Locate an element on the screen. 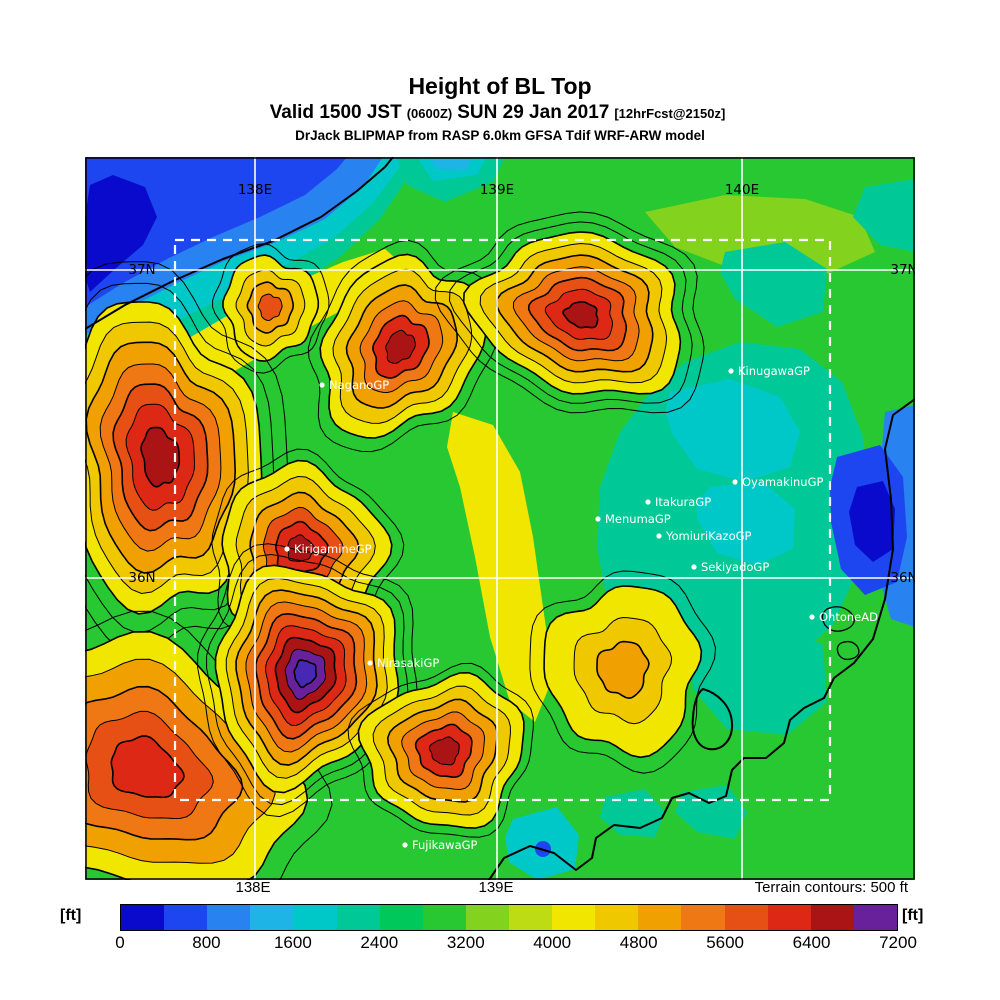 This screenshot has width=1000, height=1000. site-marker-ItakuraGP: ItakuraGP is located at coordinates (678, 502).